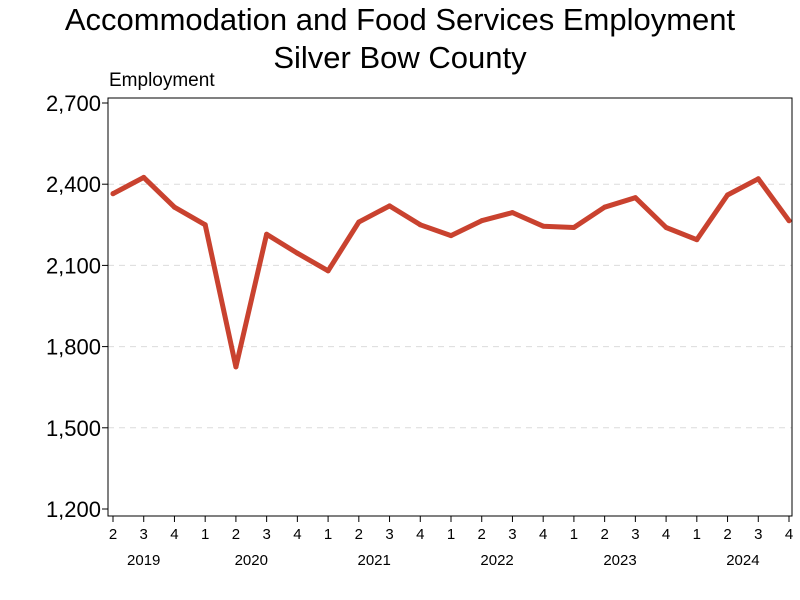 The width and height of the screenshot is (800, 600). What do you see at coordinates (162, 80) in the screenshot?
I see `y-axis-label: Employment` at bounding box center [162, 80].